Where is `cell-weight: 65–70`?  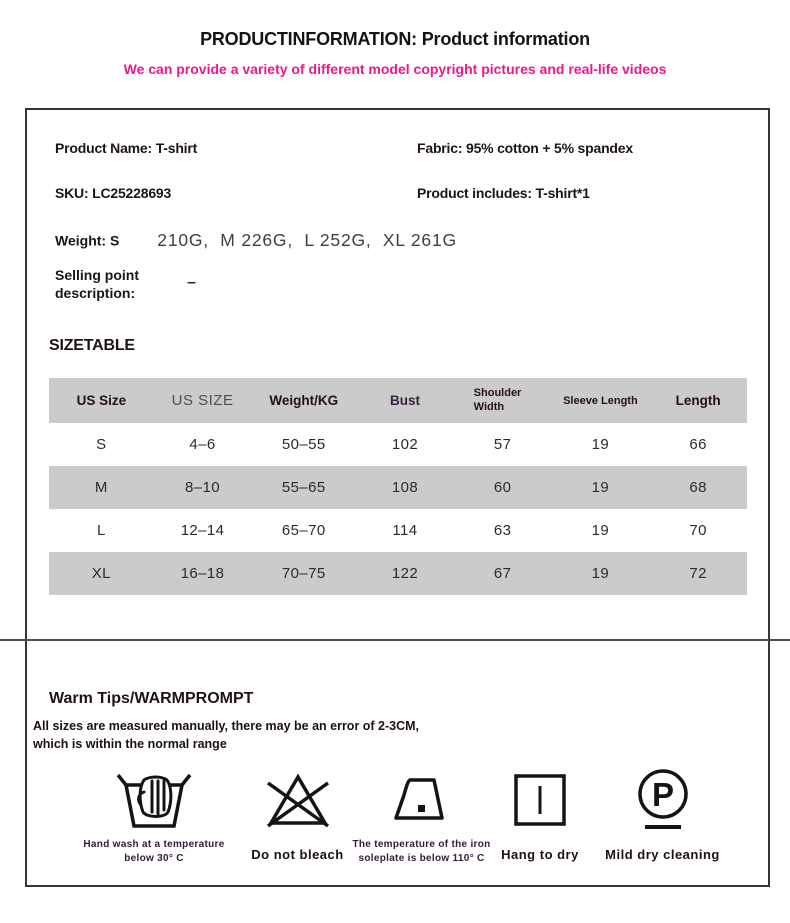
cell-weight: 65–70 is located at coordinates (303, 530).